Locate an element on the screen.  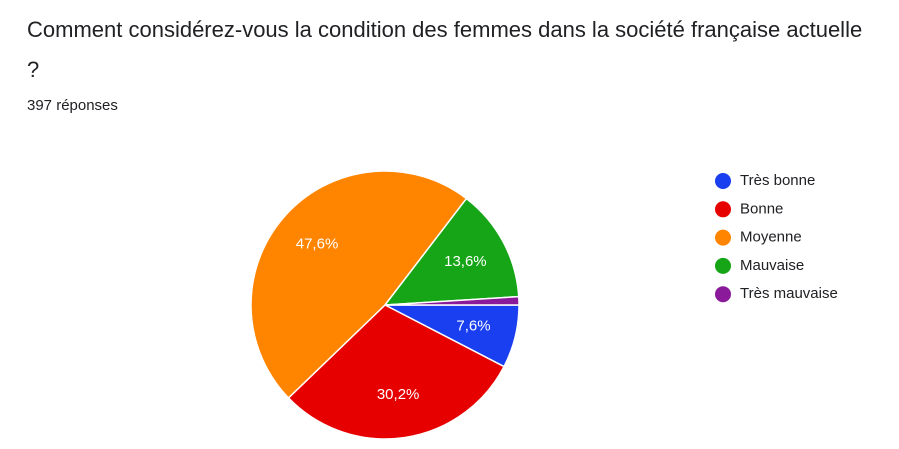
data-label: 47,6% is located at coordinates (317, 243).